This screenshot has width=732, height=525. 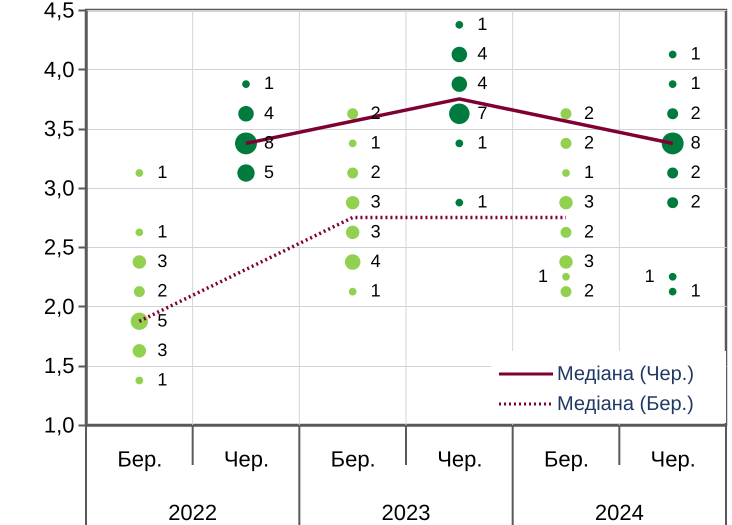 What do you see at coordinates (406, 512) in the screenshot?
I see `text: 2023` at bounding box center [406, 512].